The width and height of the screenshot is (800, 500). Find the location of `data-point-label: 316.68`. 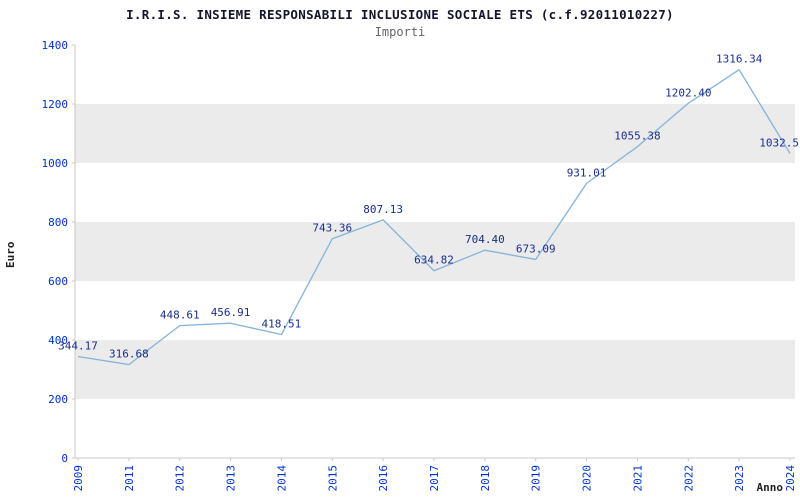

data-point-label: 316.68 is located at coordinates (129, 354).